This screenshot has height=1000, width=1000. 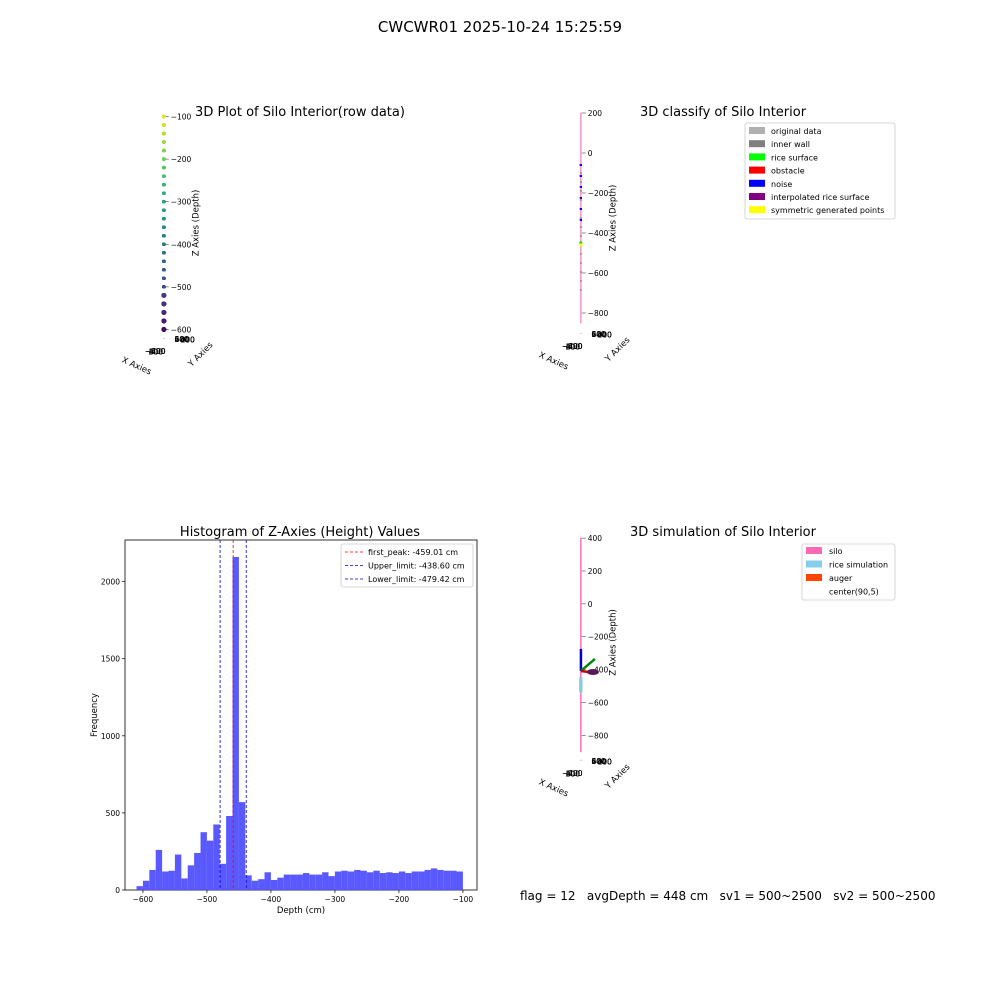 I want to click on y-tick-label: −400, so click(x=601, y=334).